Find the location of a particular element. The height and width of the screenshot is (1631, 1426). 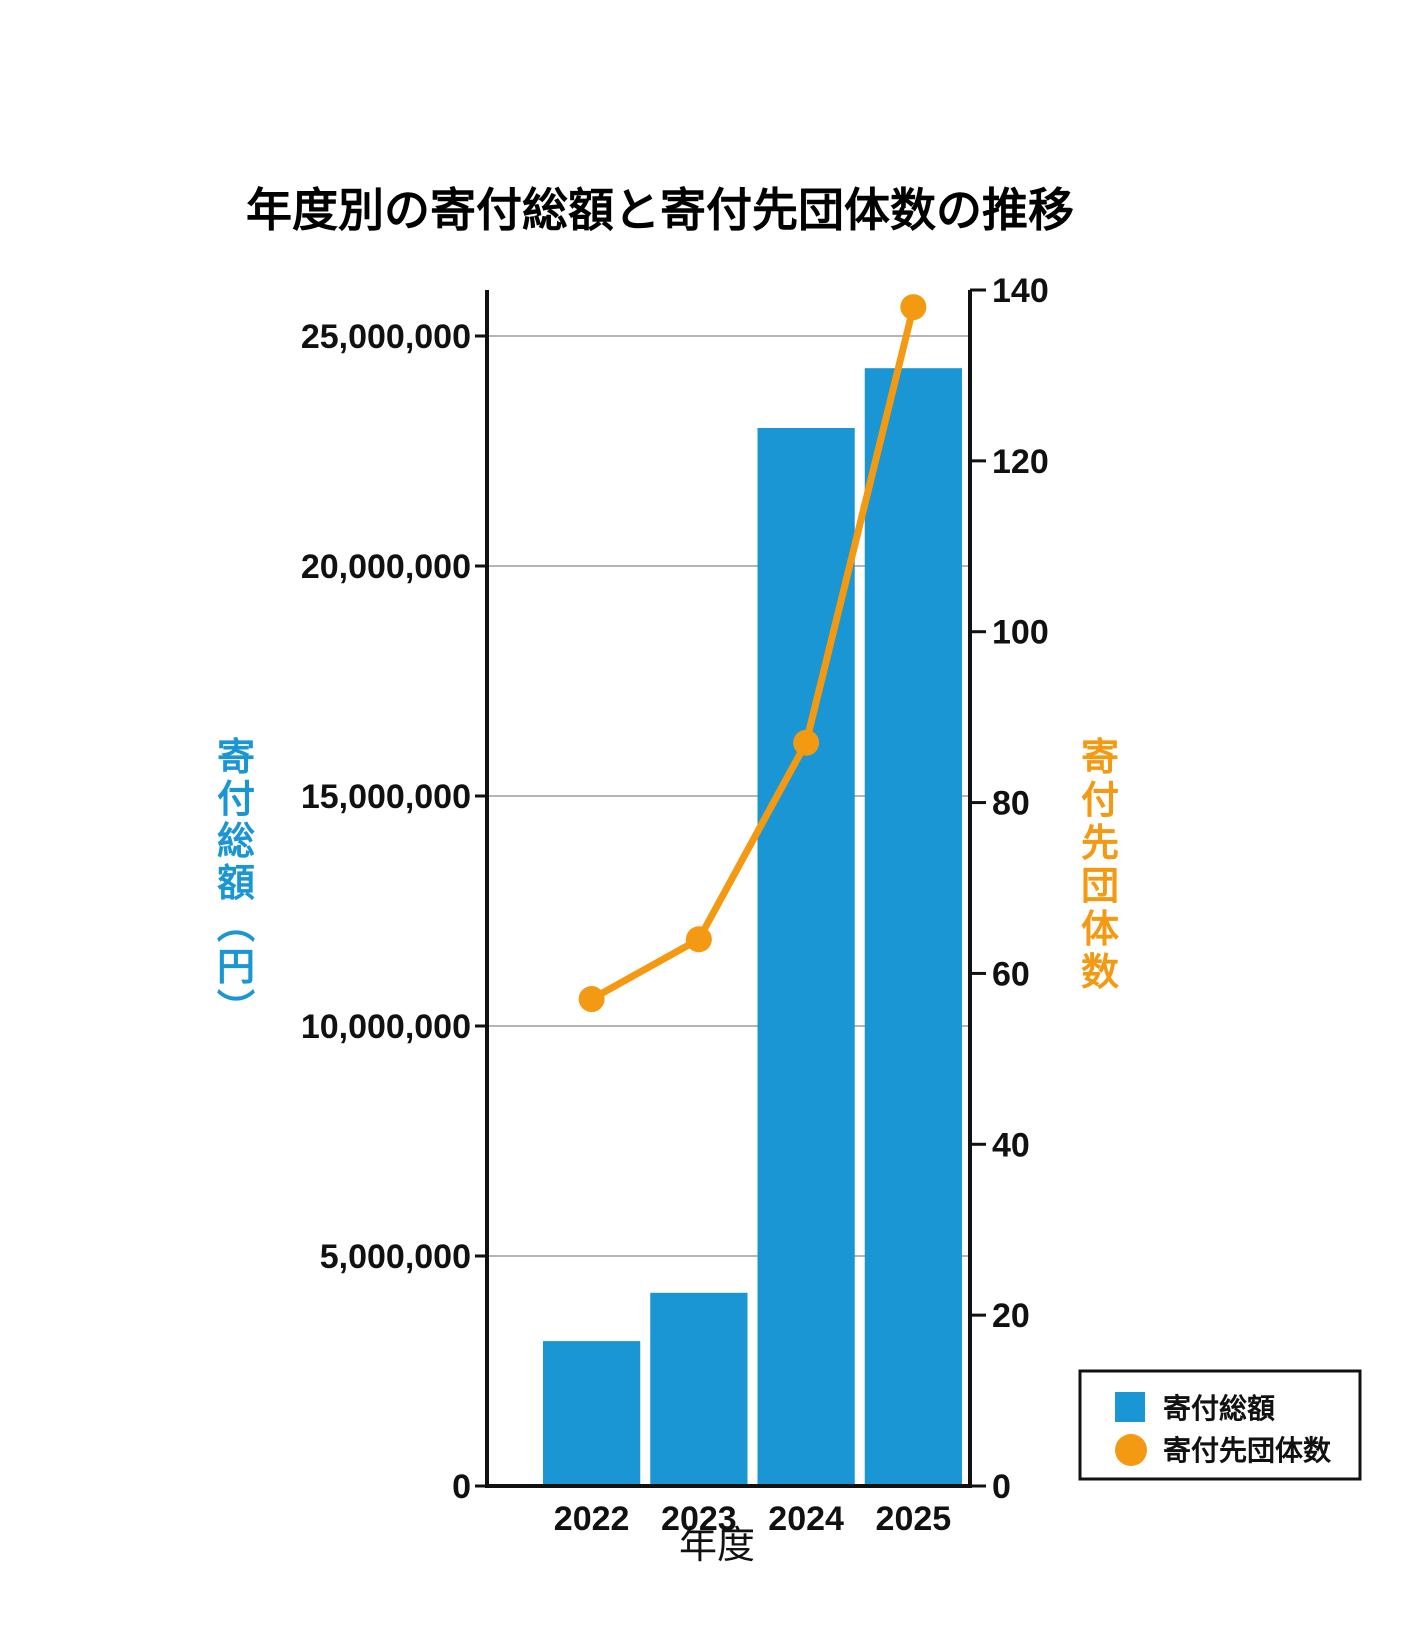

x-axis-categories: 2022 2023 2024 2025 is located at coordinates (752, 1519).